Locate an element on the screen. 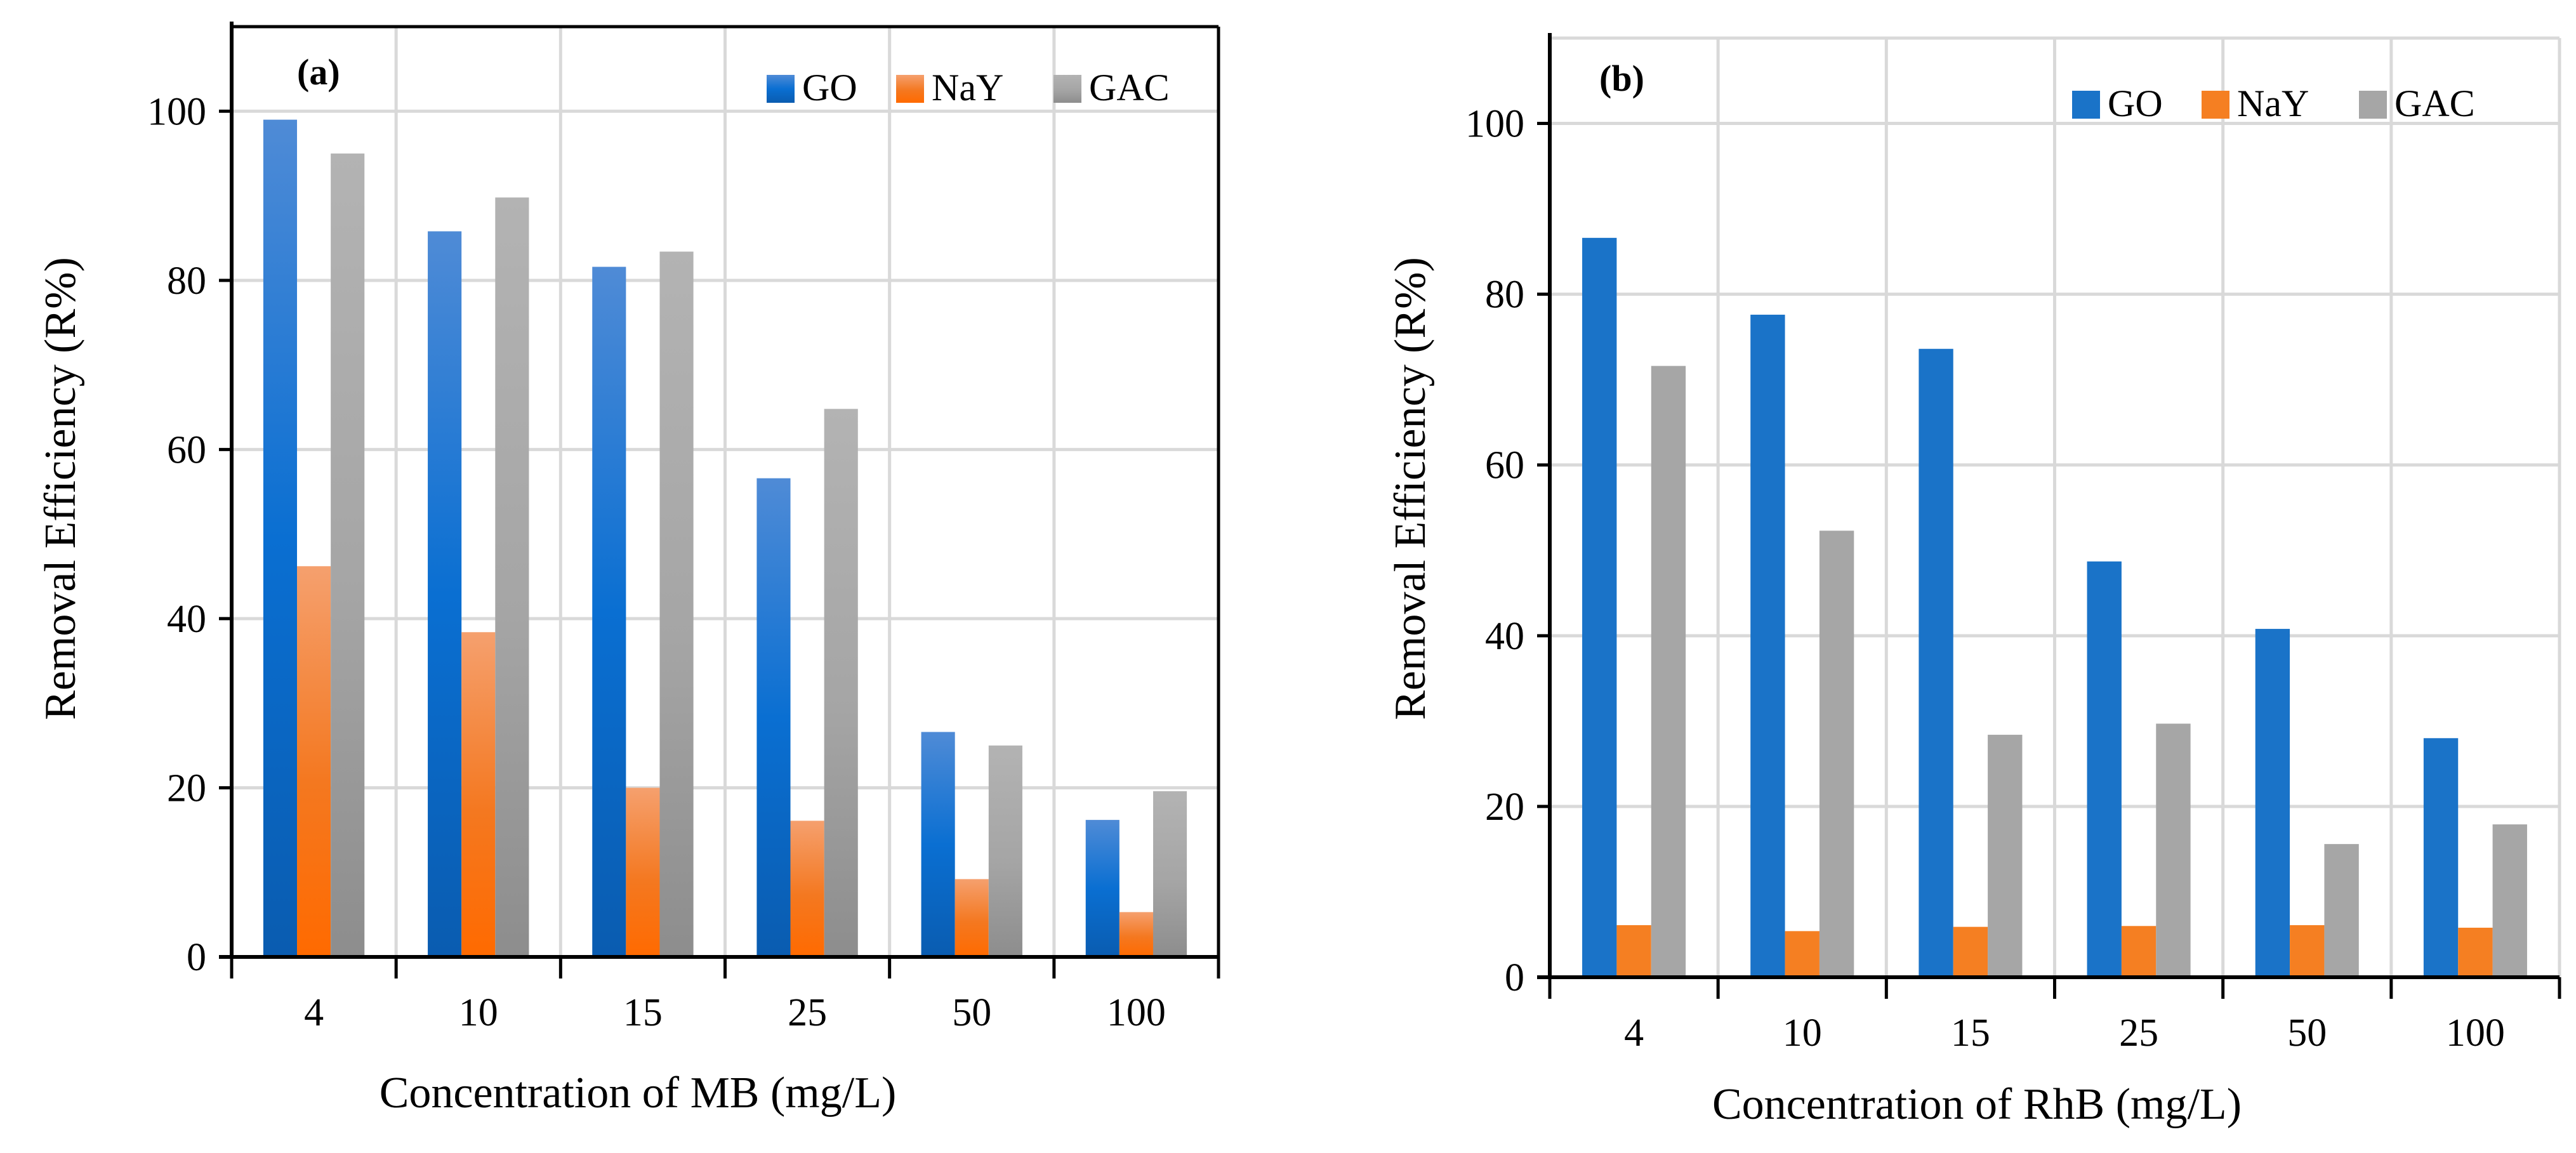  y-tick-labels-b: 0 20 40 60 80 100 is located at coordinates (1495, 551).